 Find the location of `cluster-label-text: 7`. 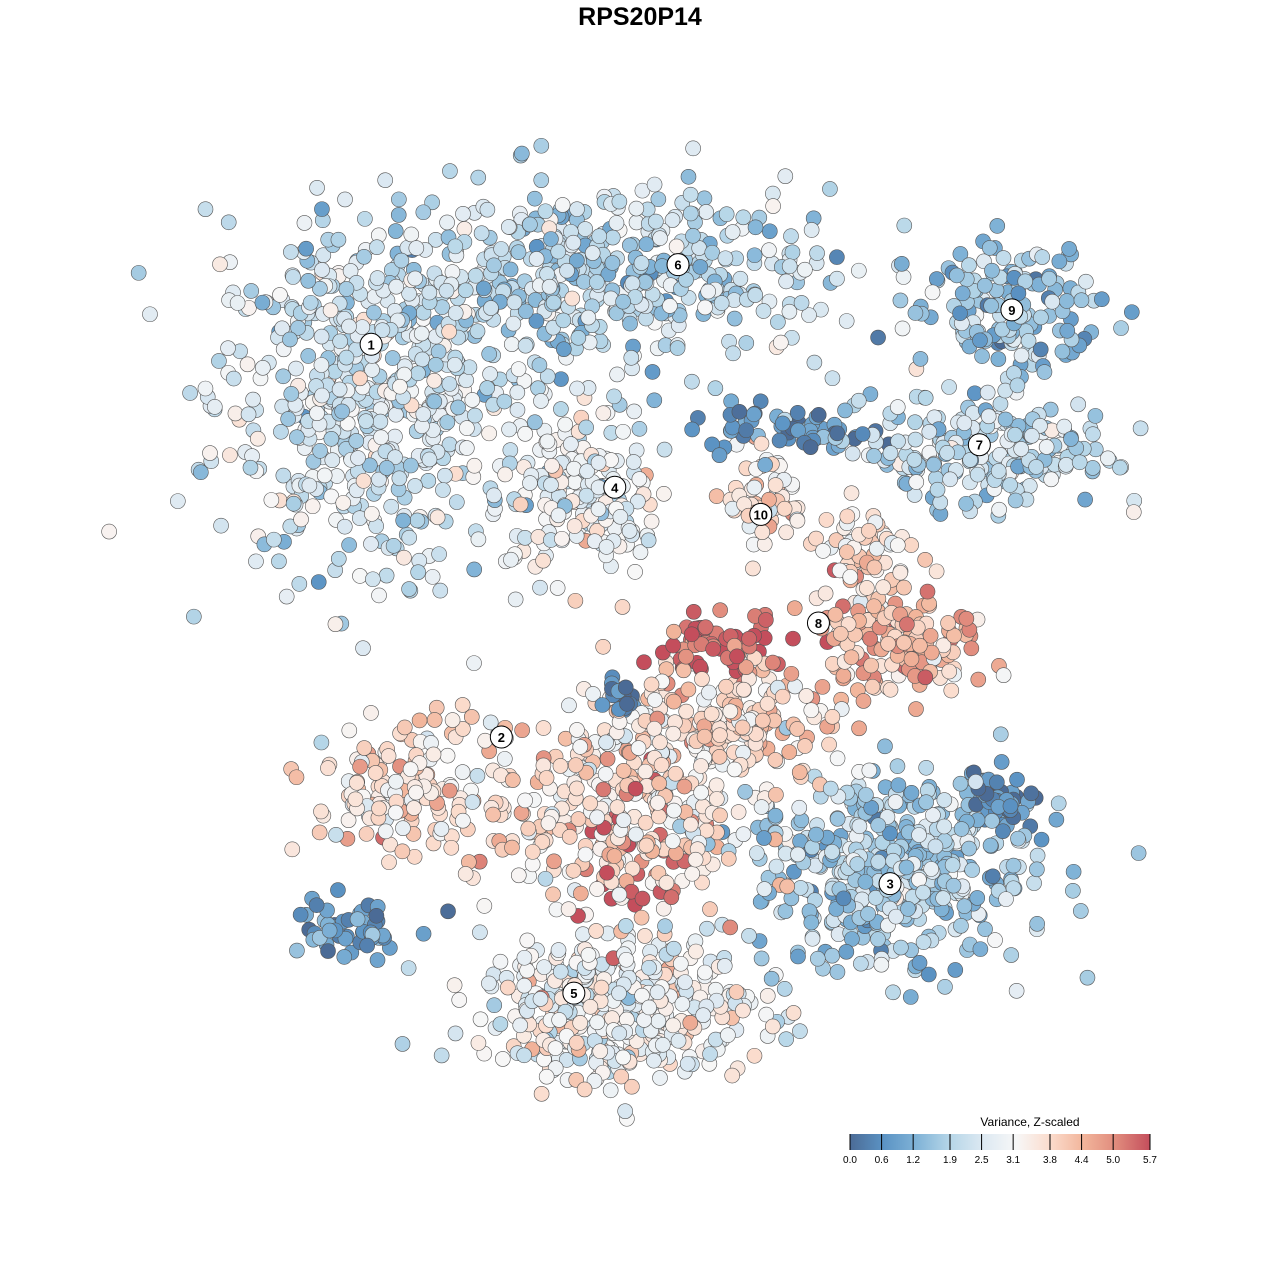

cluster-label-text: 7 is located at coordinates (979, 445).